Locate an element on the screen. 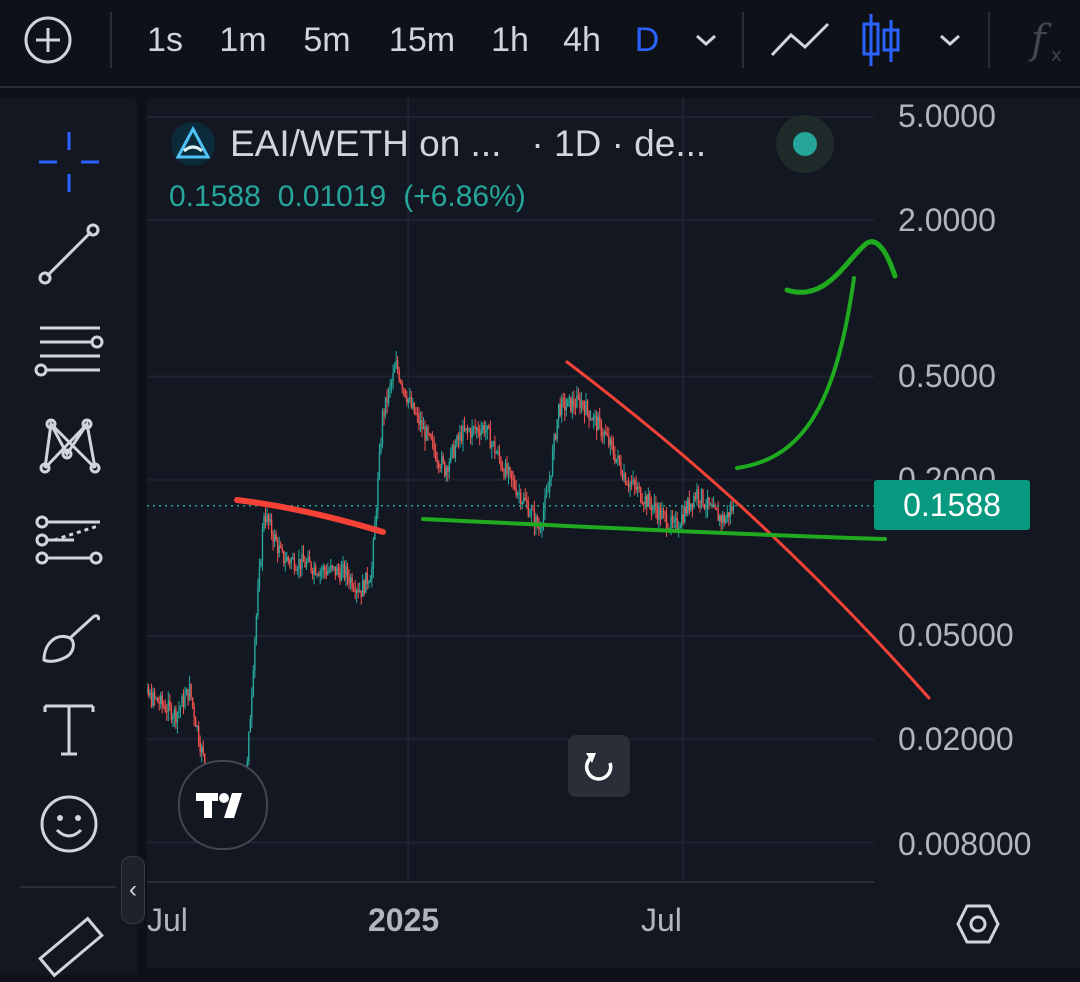 This screenshot has height=982, width=1080. reset-chart-button is located at coordinates (599, 766).